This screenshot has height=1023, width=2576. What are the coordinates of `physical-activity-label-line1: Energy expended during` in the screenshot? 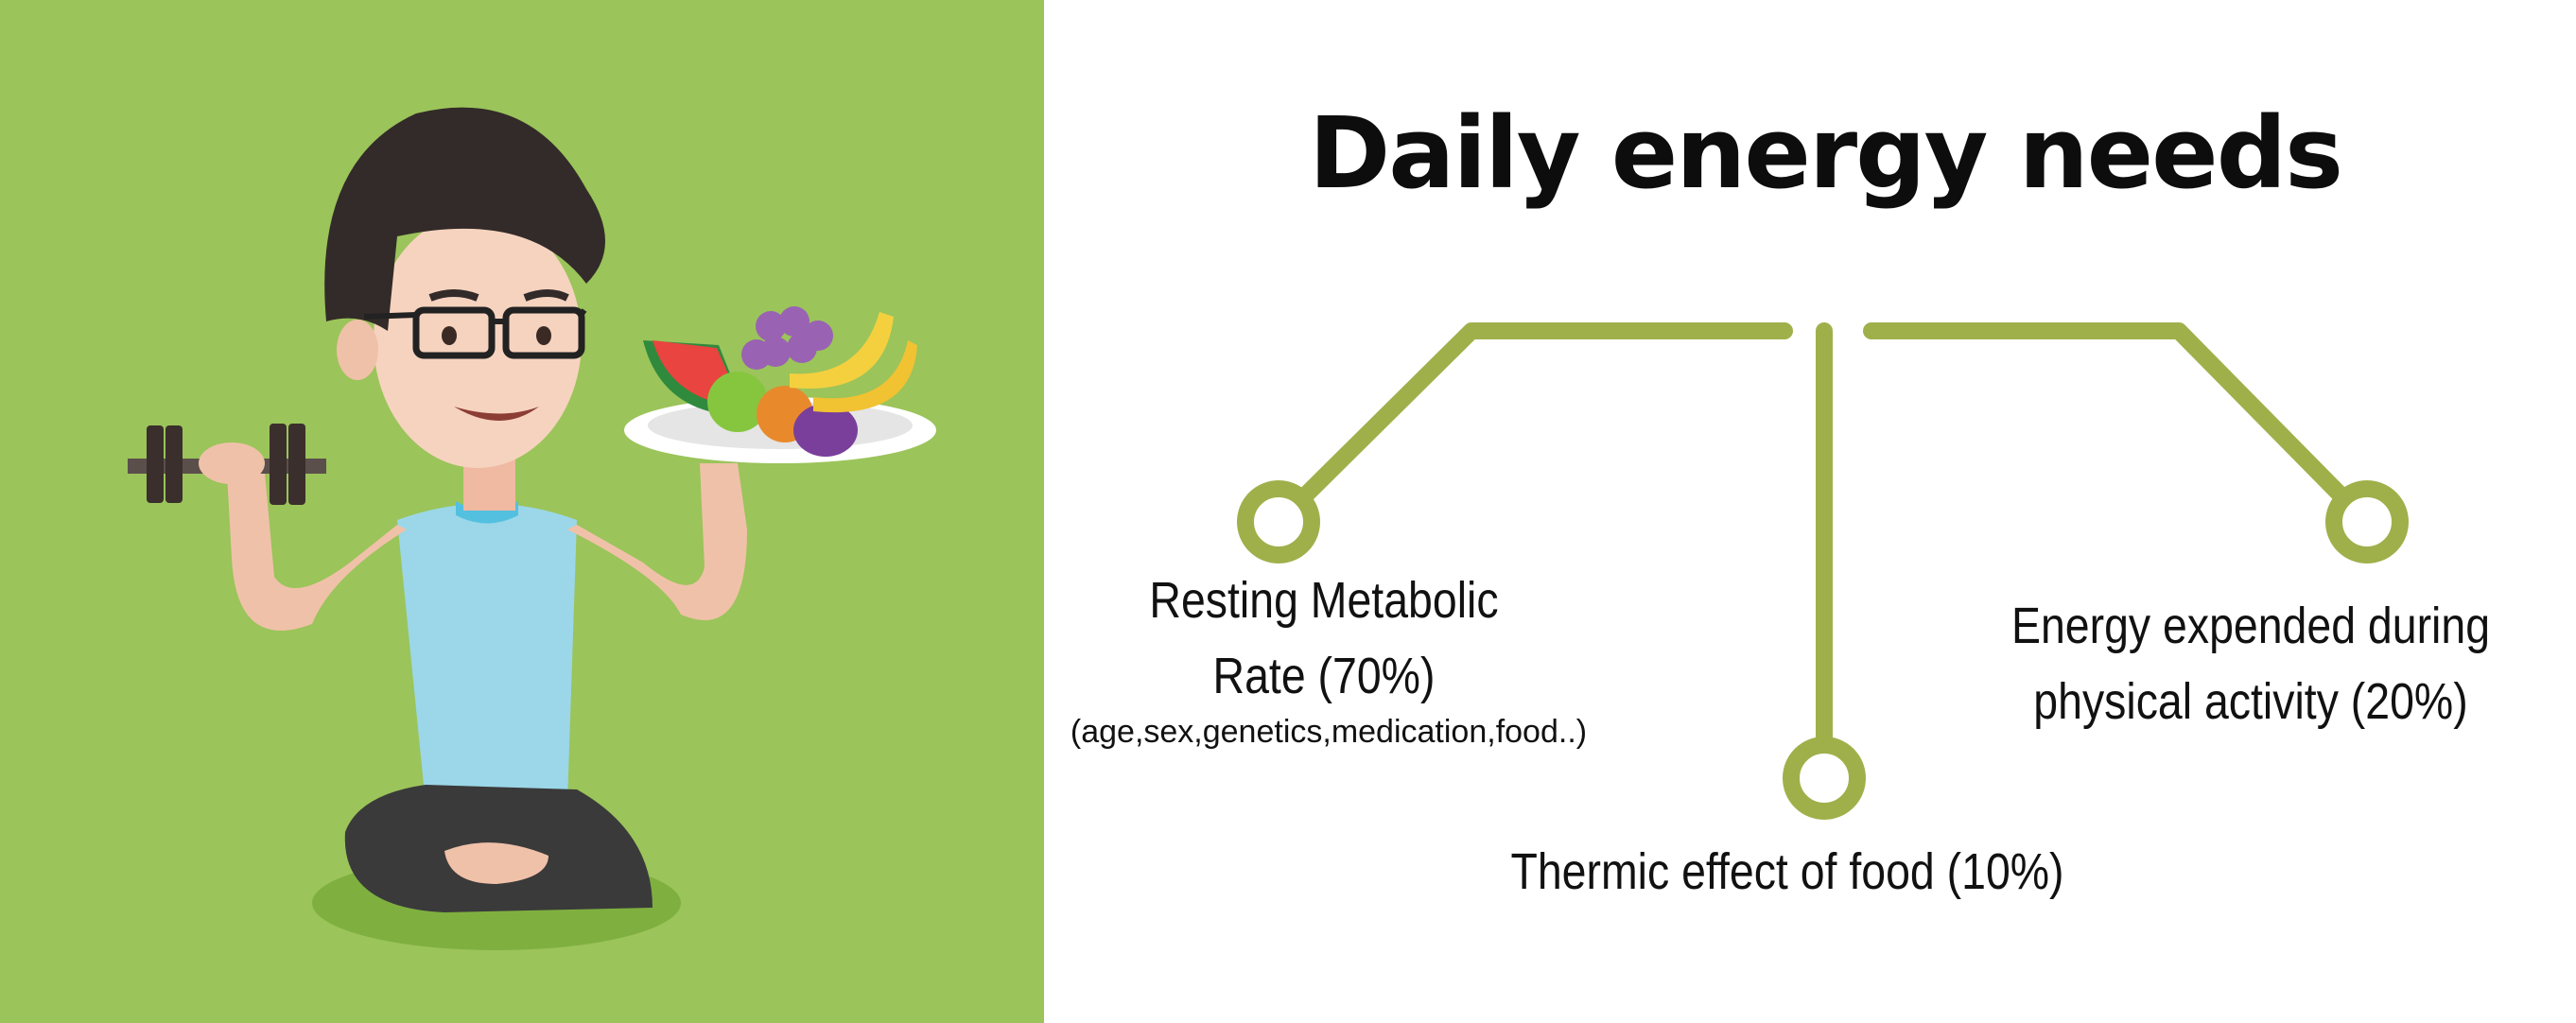 It's located at (2250, 626).